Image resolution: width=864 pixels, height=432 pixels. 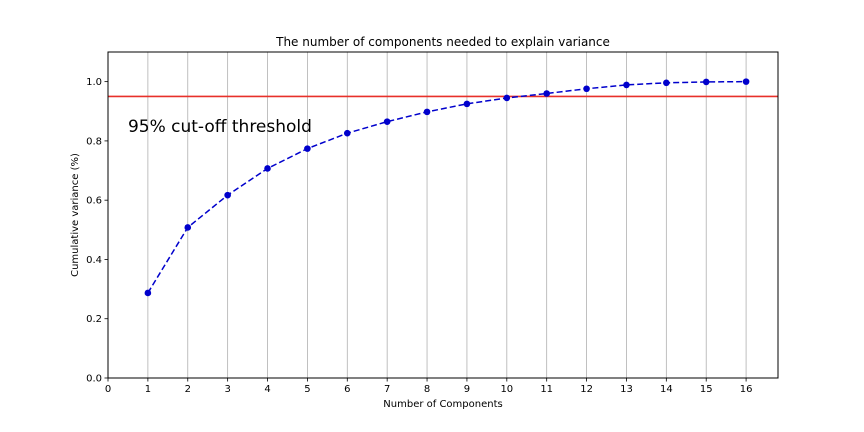 What do you see at coordinates (148, 389) in the screenshot?
I see `x-tick-label: 1` at bounding box center [148, 389].